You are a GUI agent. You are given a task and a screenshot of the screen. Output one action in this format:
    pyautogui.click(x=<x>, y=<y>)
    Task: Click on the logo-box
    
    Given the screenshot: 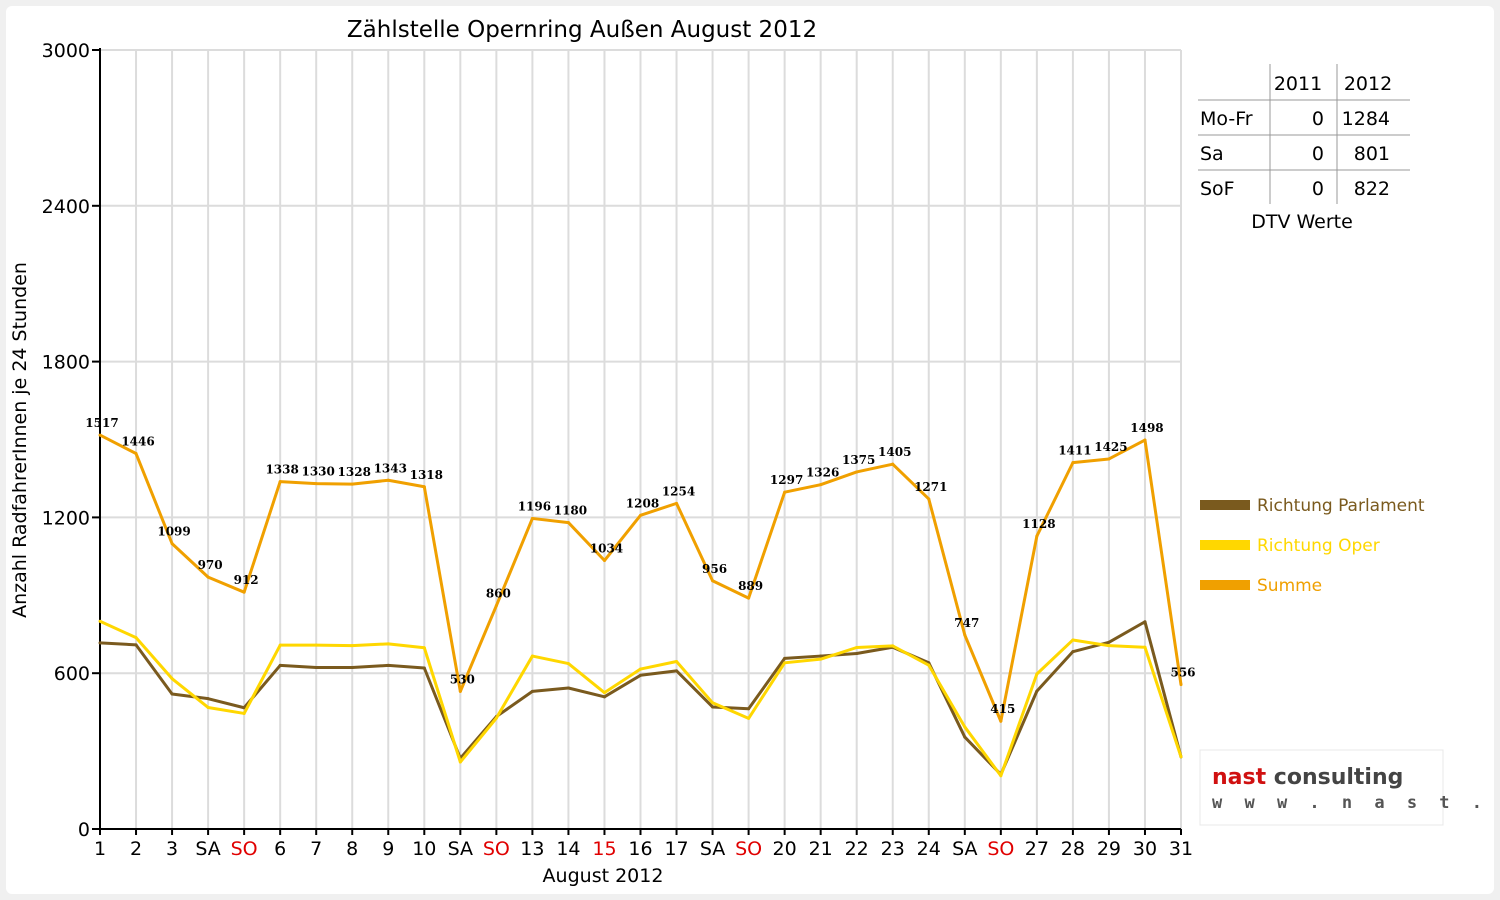 What is the action you would take?
    pyautogui.click(x=1321, y=787)
    